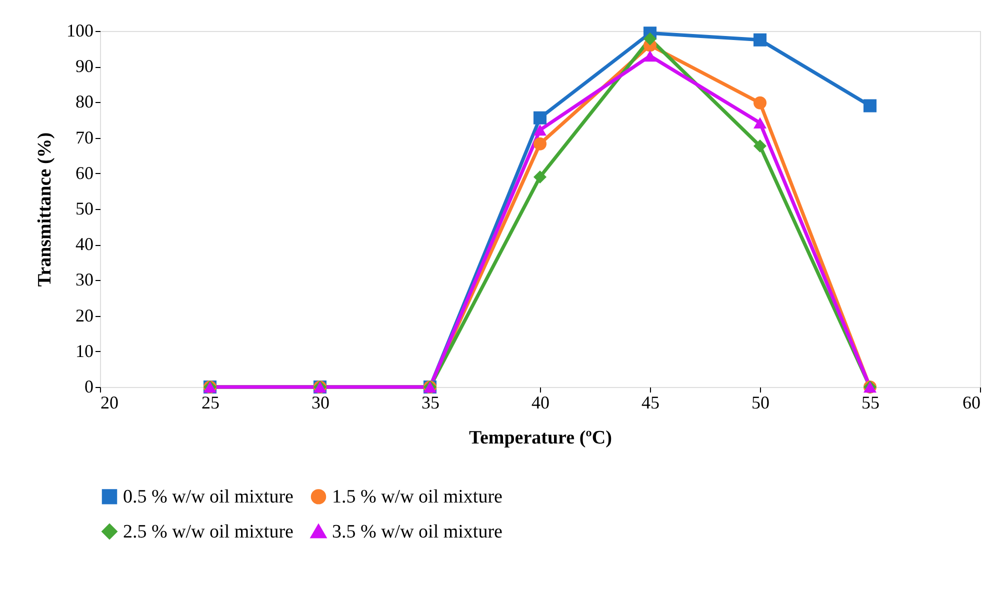 The width and height of the screenshot is (996, 608). What do you see at coordinates (109, 402) in the screenshot?
I see `x-tick-label: 20` at bounding box center [109, 402].